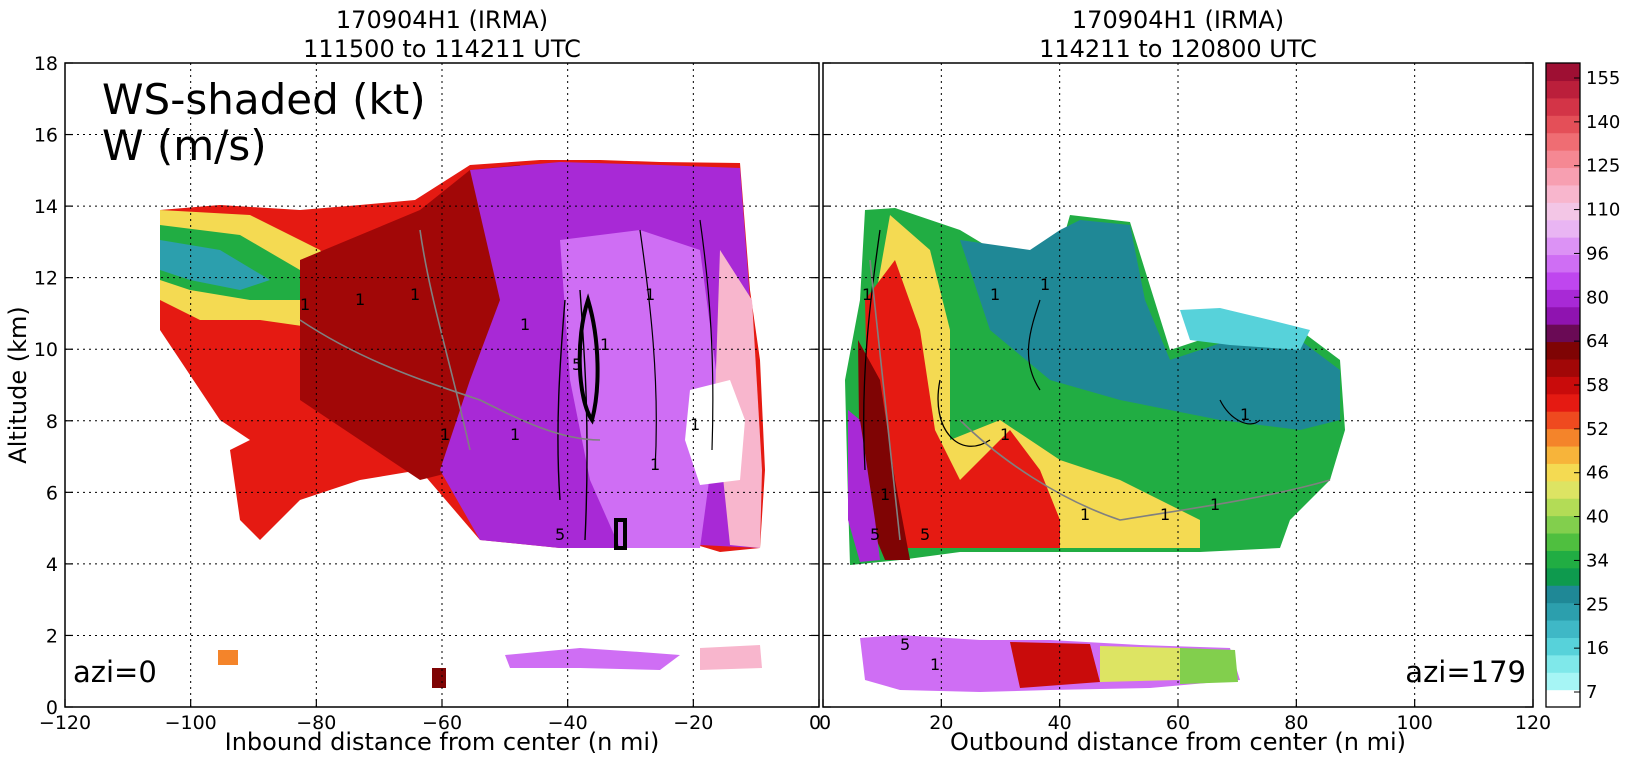  Describe the element at coordinates (1060, 723) in the screenshot. I see `x-tick-label: 40` at that location.